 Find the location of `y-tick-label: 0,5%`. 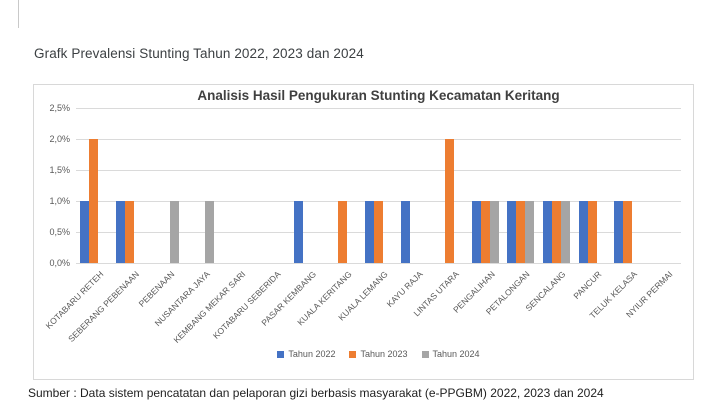

y-tick-label: 0,5% is located at coordinates (59, 232).